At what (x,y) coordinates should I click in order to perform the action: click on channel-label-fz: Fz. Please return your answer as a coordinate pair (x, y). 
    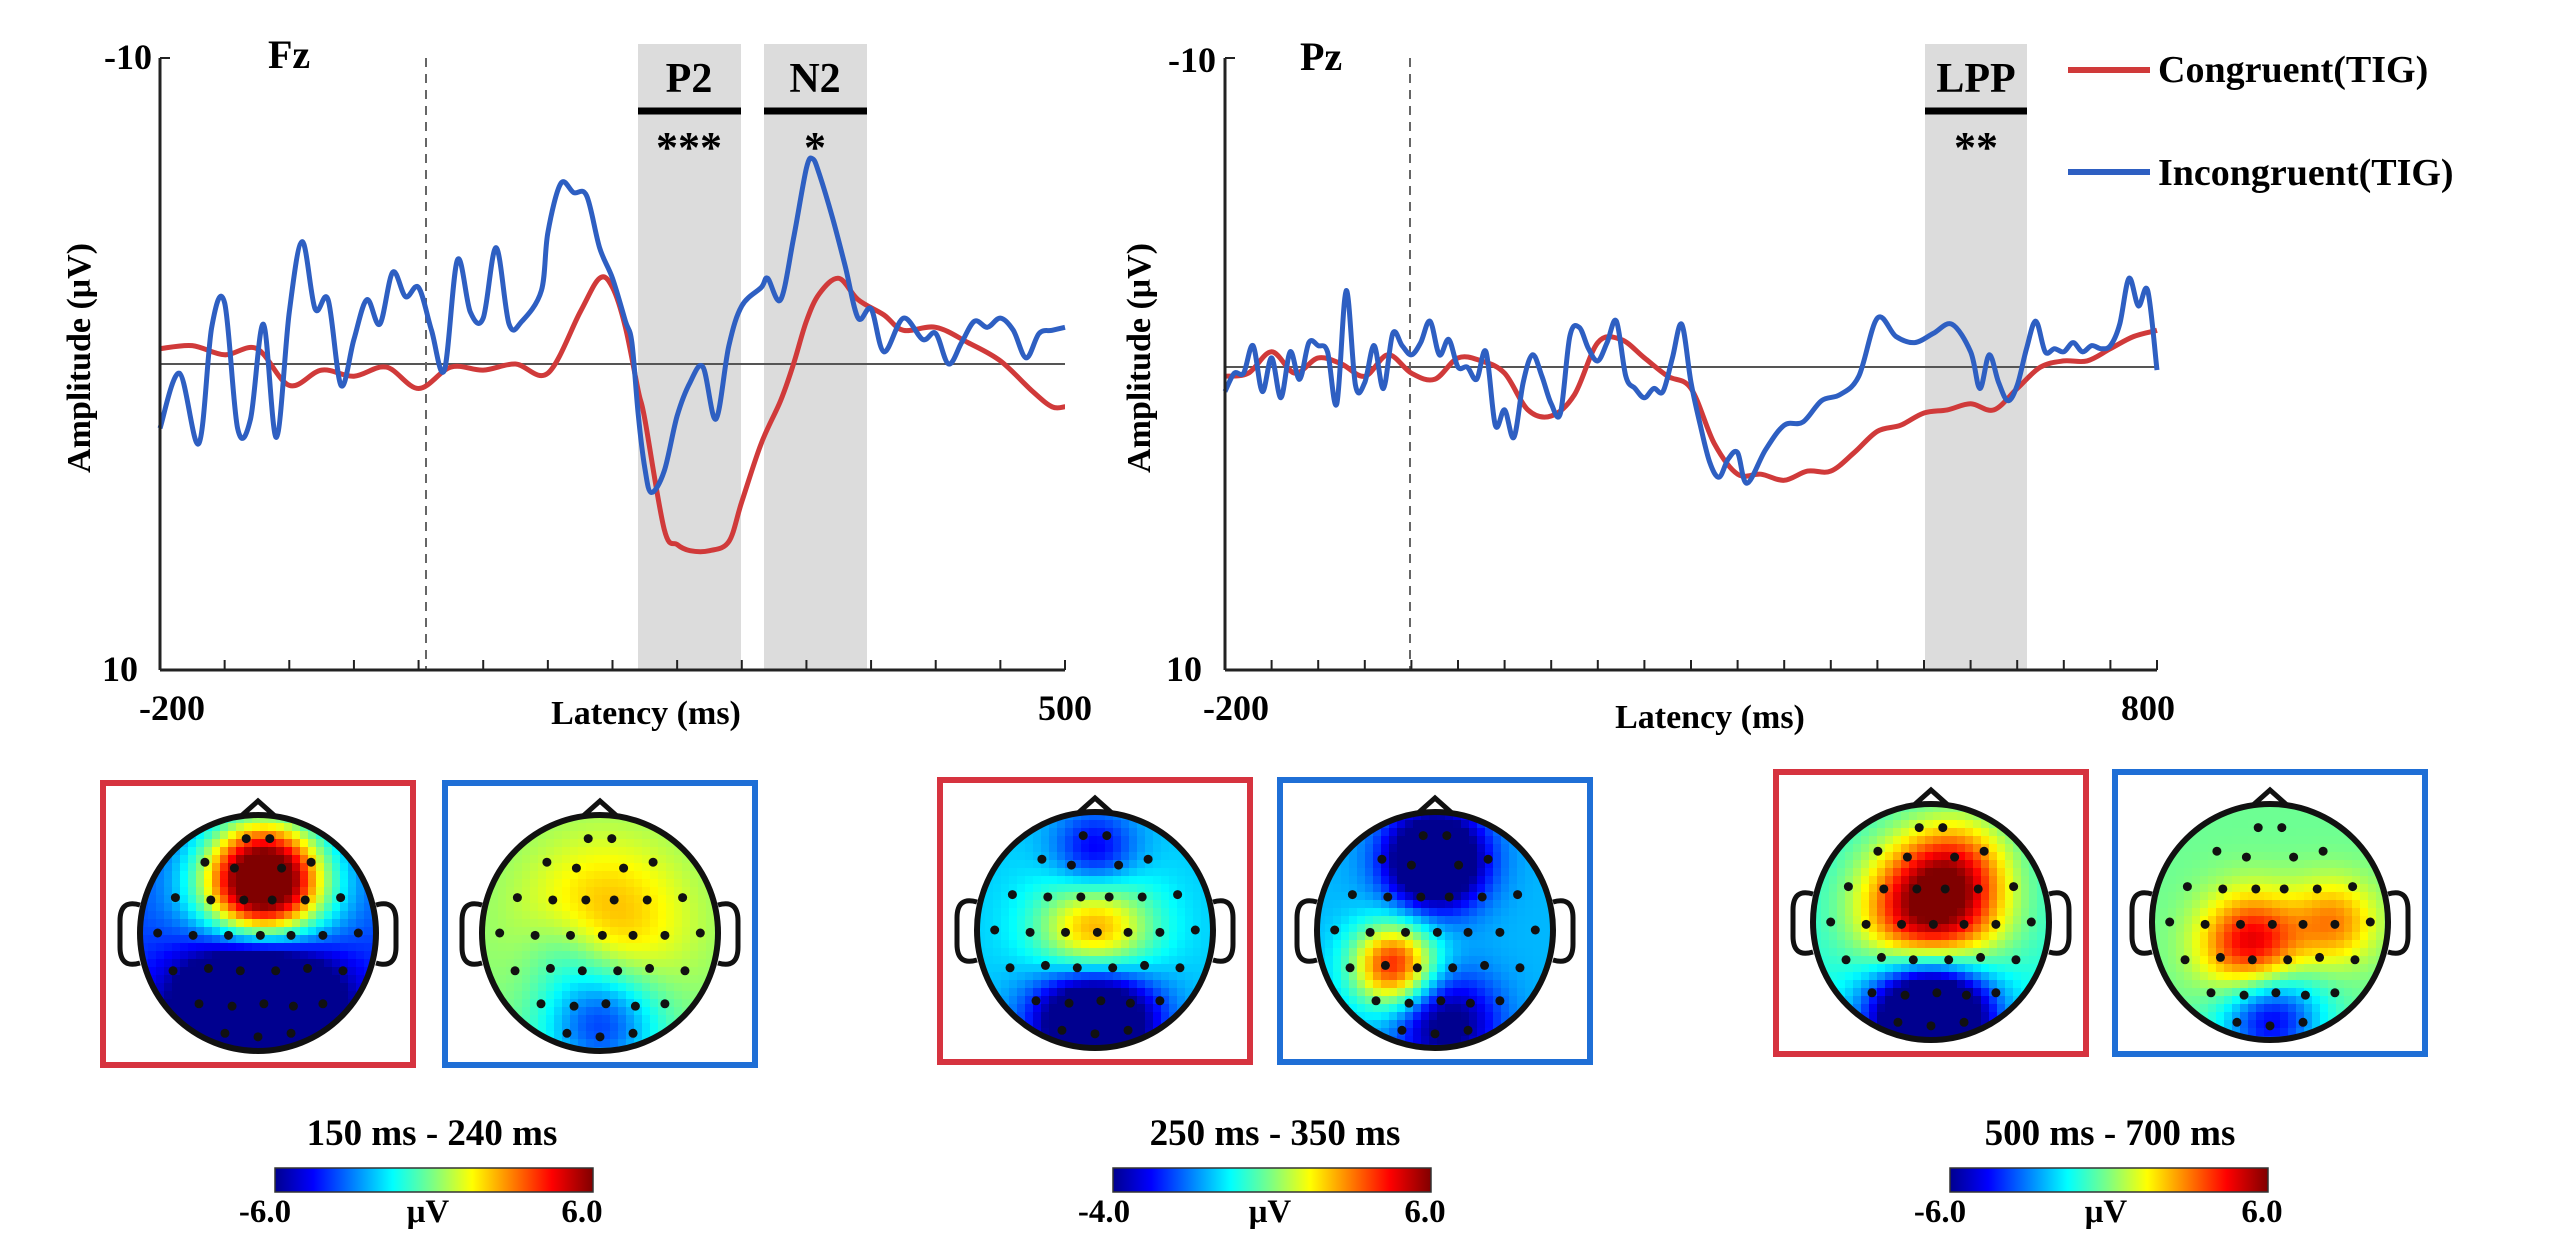
    Looking at the image, I should click on (289, 54).